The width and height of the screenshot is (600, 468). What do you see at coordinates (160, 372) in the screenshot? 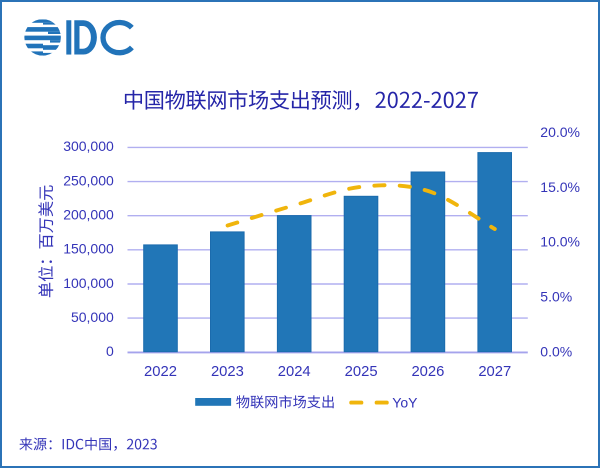
I see `svg-text: 2022` at bounding box center [160, 372].